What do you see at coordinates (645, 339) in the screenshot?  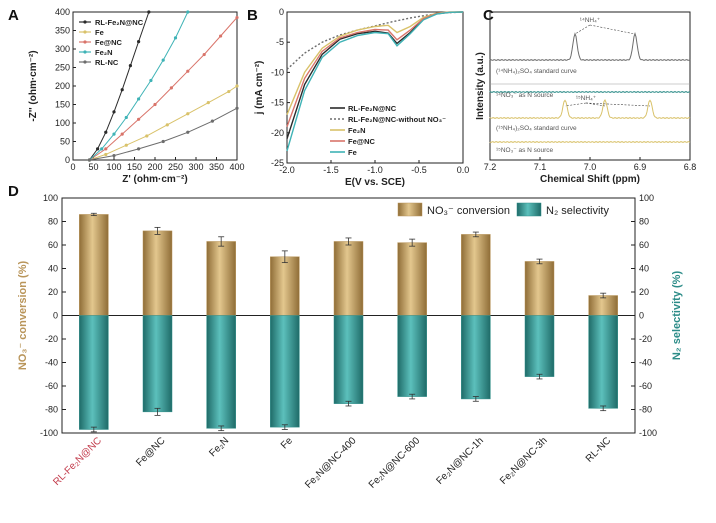 I see `panel-d-right-ytick-label: -20` at bounding box center [645, 339].